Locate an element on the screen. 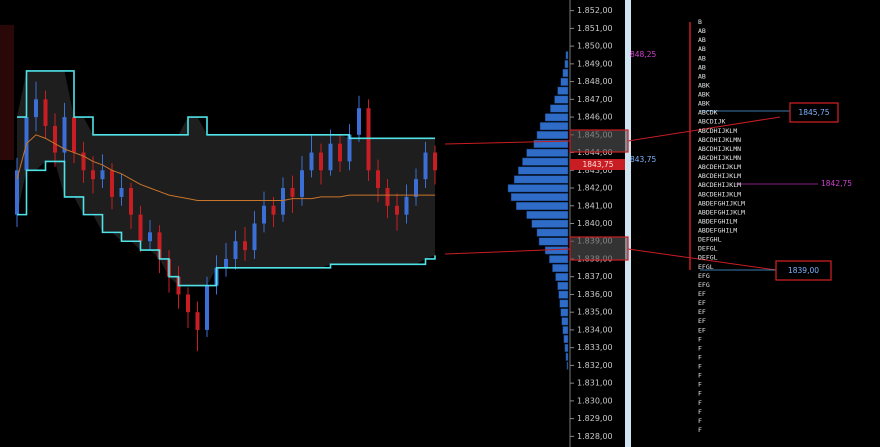  tpo-row: ABCDHIJKLM is located at coordinates (717, 131).